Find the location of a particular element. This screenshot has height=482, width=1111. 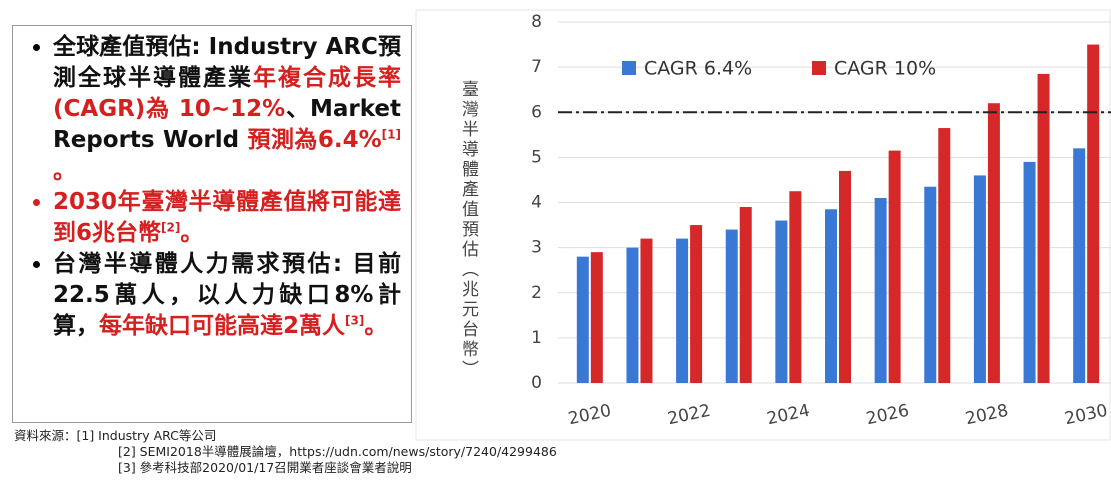

x-tick-label: 2022 is located at coordinates (689, 415).